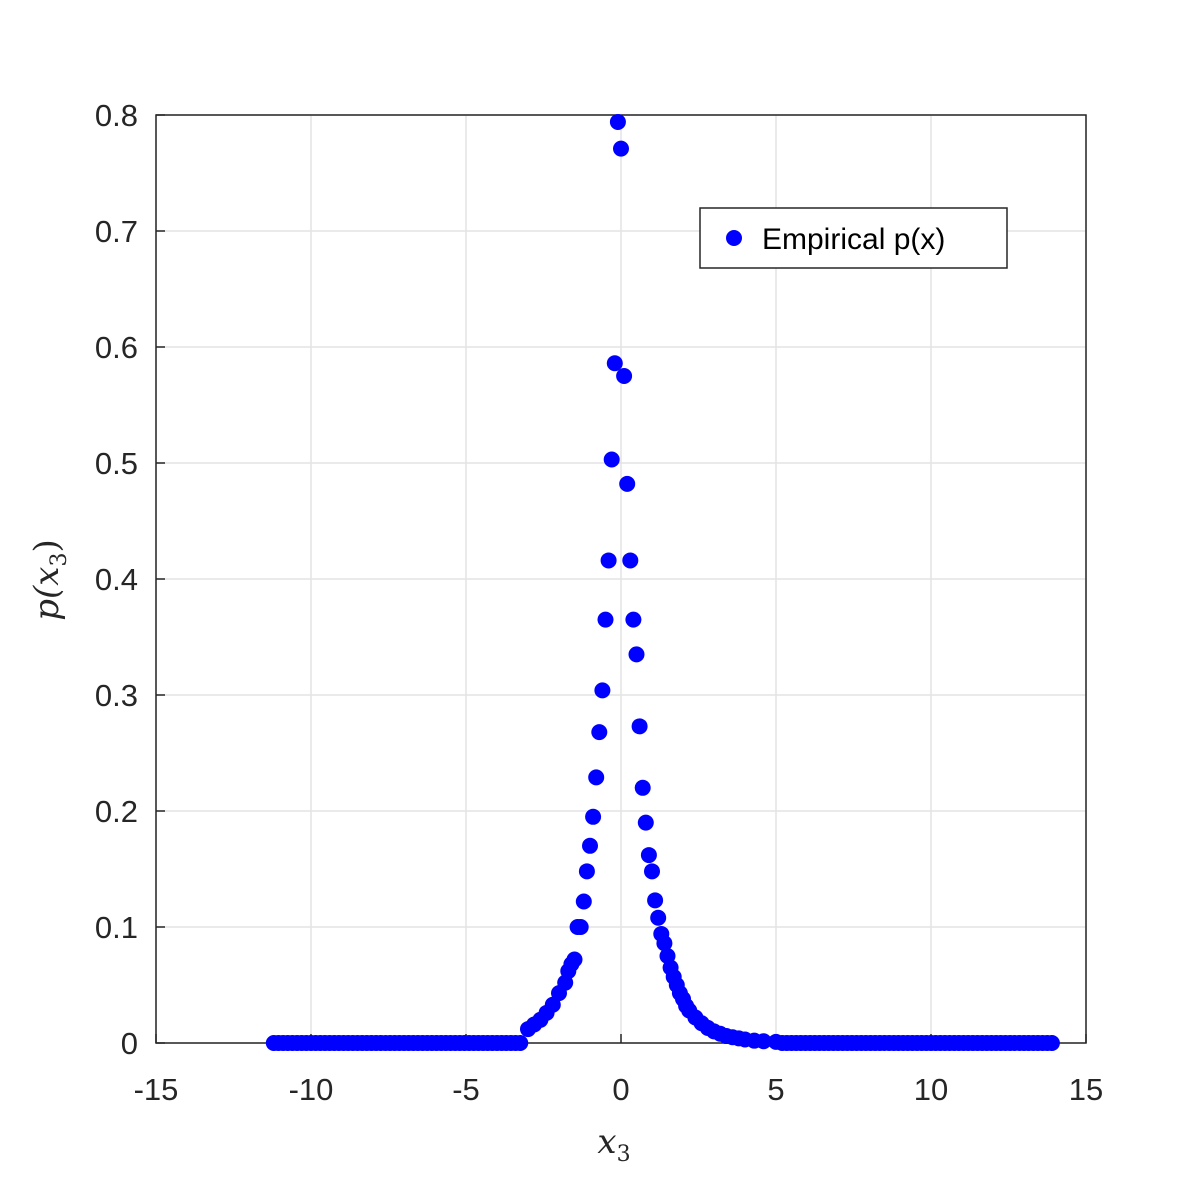 This screenshot has width=1200, height=1200. Describe the element at coordinates (47, 603) in the screenshot. I see `y-axis-label-pre: p(` at that location.